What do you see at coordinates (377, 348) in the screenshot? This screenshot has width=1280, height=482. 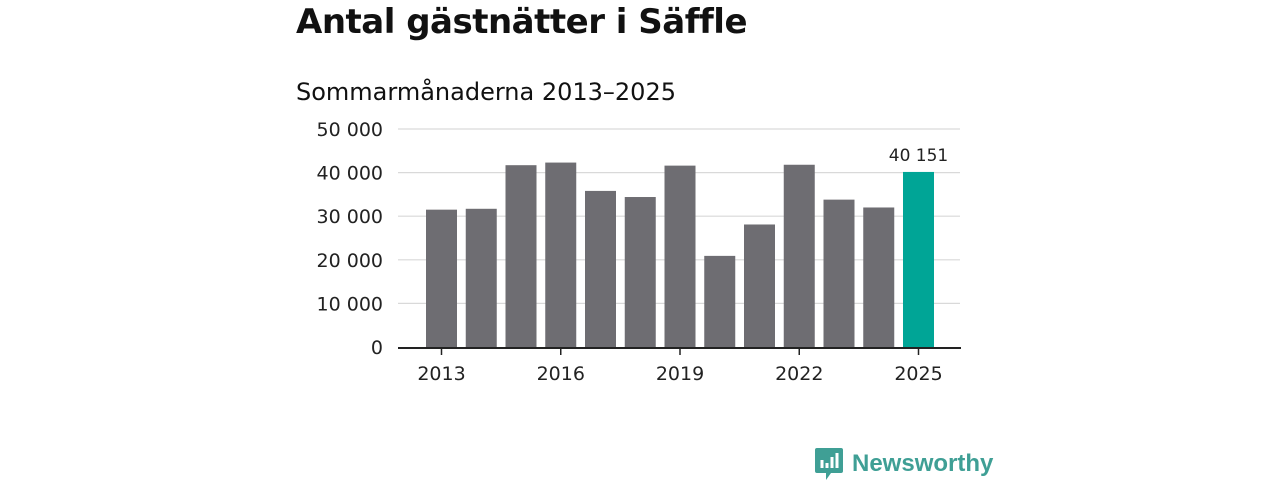 I see `y-tick-label: 0` at bounding box center [377, 348].